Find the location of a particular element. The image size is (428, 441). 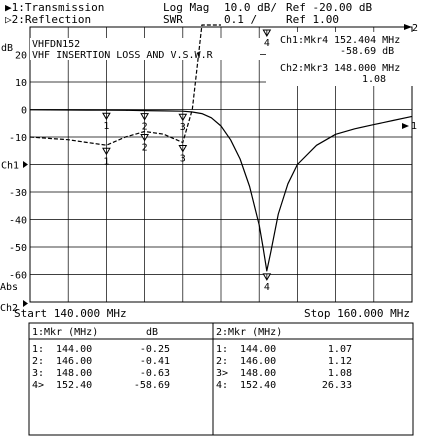

right-table-row: 4: 152.40 26.33 is located at coordinates (284, 385).